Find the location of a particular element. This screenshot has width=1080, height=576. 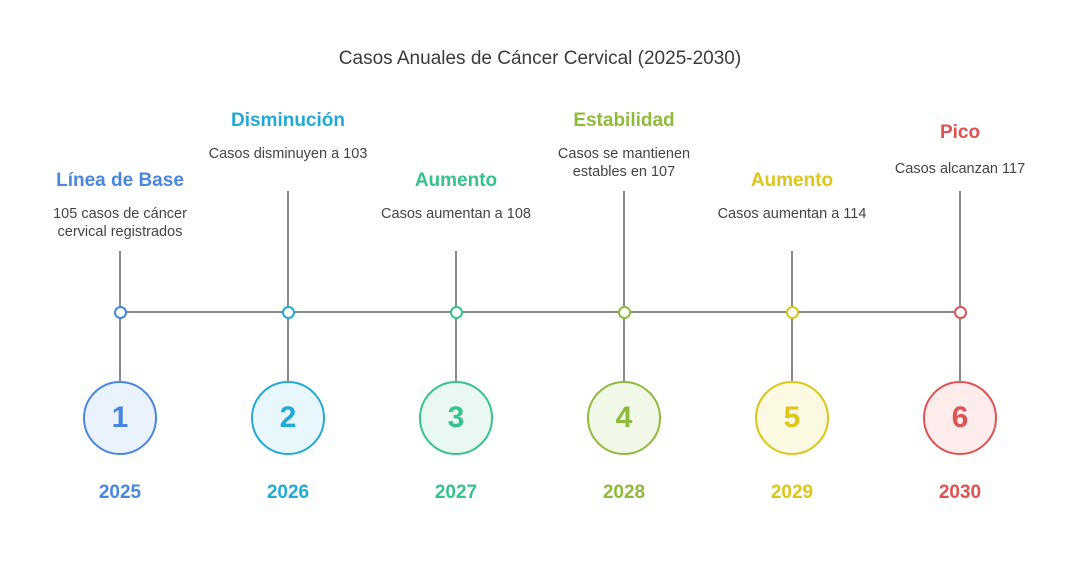

step-number-circle: 2 is located at coordinates (288, 418).